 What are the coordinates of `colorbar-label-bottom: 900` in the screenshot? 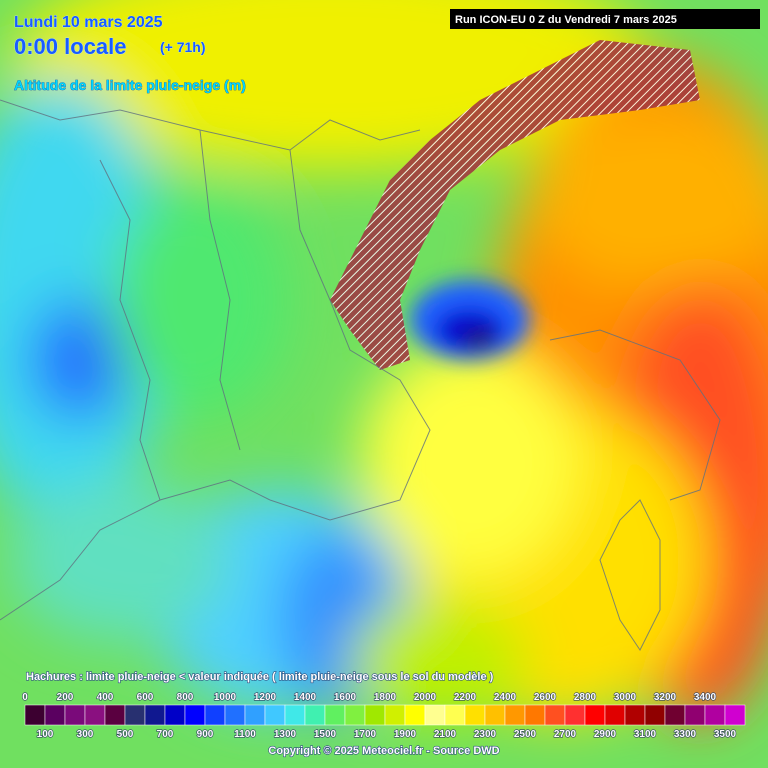 It's located at (205, 734).